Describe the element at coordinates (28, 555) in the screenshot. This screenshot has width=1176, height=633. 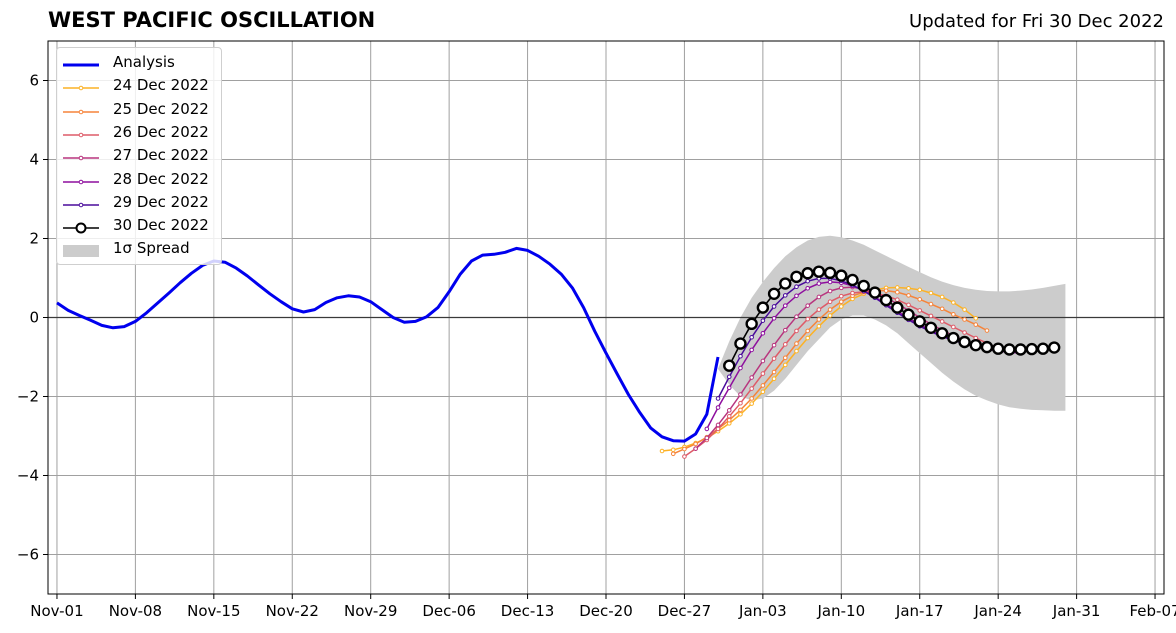
I see `y-tick-label: −6` at that location.